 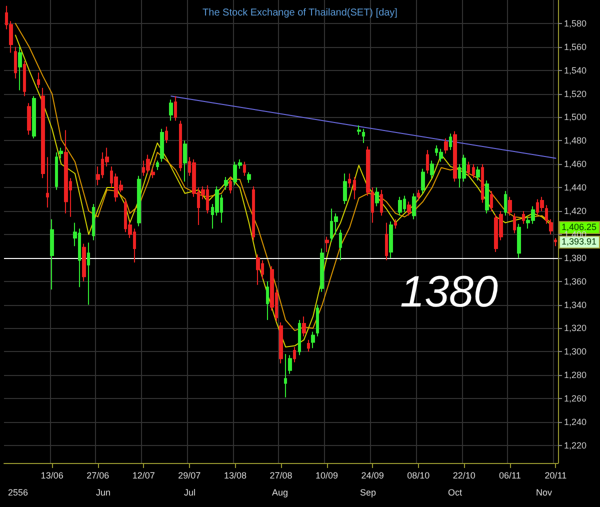 What do you see at coordinates (280, 493) in the screenshot?
I see `text: Aug` at bounding box center [280, 493].